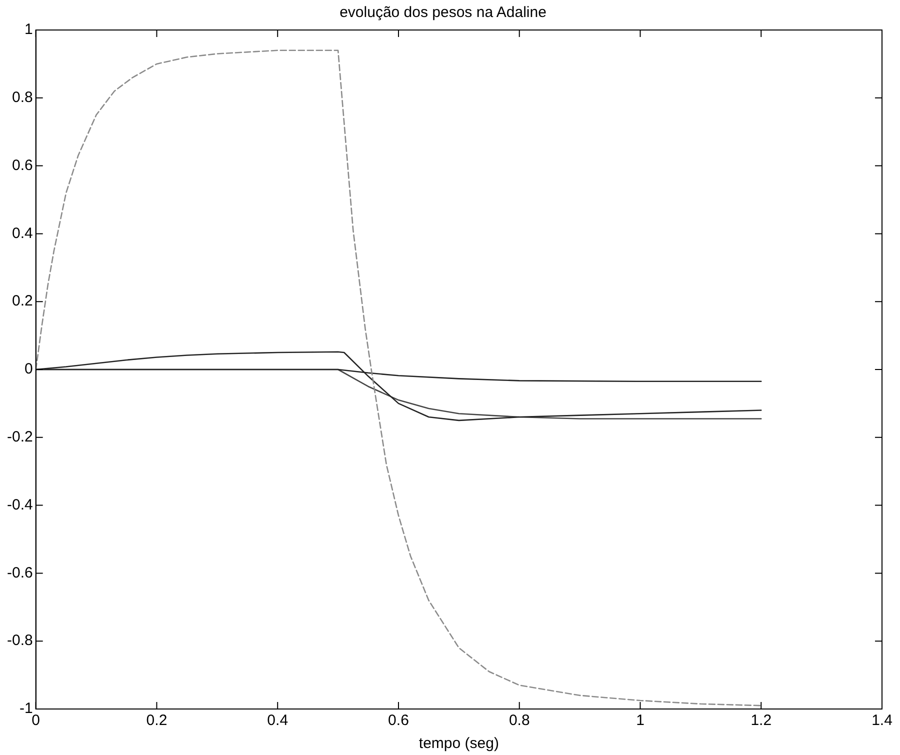  What do you see at coordinates (22, 233) in the screenshot?
I see `y-tick-label: 0.4` at bounding box center [22, 233].